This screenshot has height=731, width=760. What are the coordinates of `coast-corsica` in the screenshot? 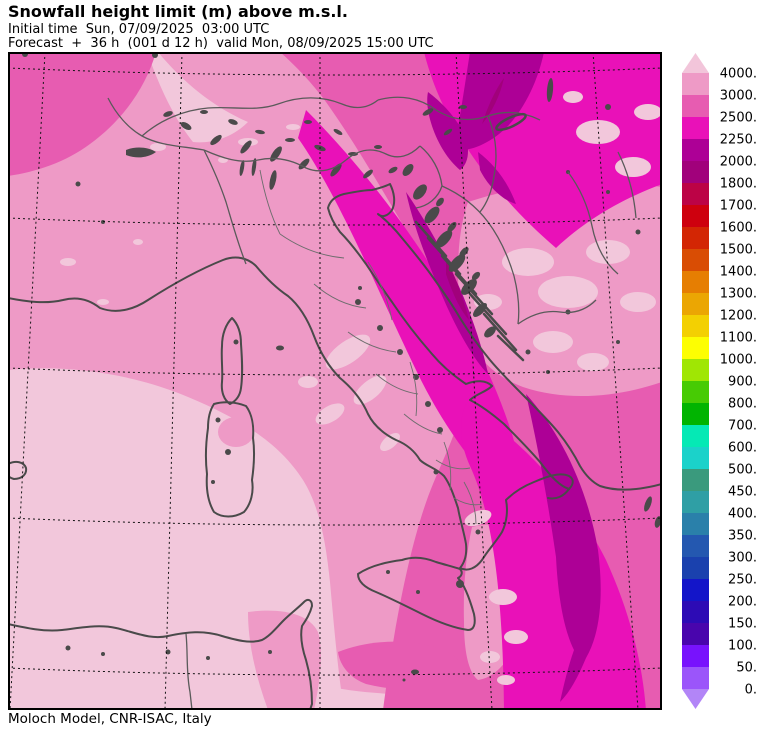 It's located at (232, 361).